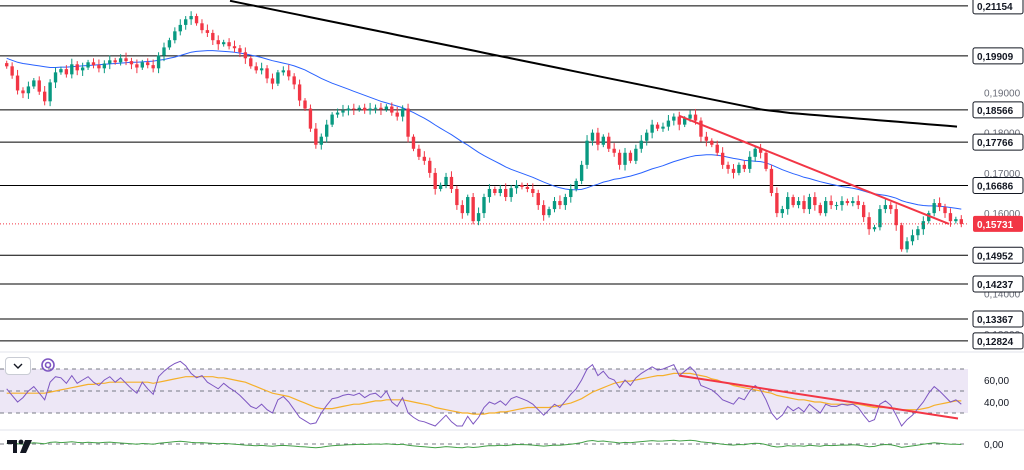  What do you see at coordinates (819, 397) in the screenshot?
I see `rsi-trendline` at bounding box center [819, 397].